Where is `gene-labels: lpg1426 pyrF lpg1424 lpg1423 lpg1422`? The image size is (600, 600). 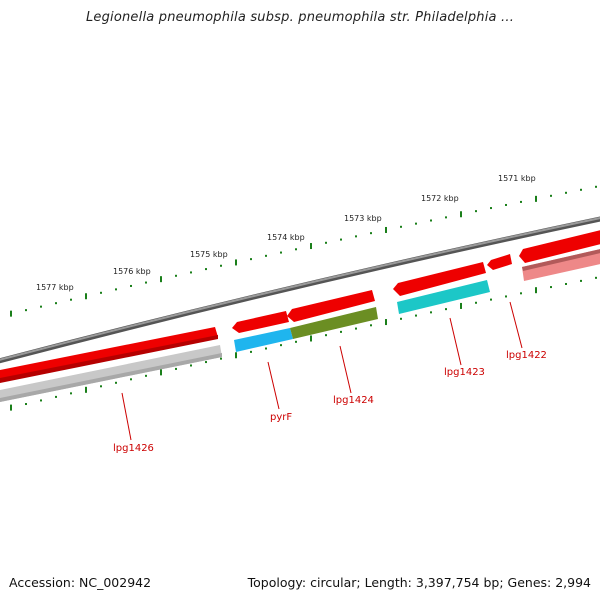 gene-labels: lpg1426 pyrF lpg1424 lpg1423 lpg1422 is located at coordinates (330, 402).